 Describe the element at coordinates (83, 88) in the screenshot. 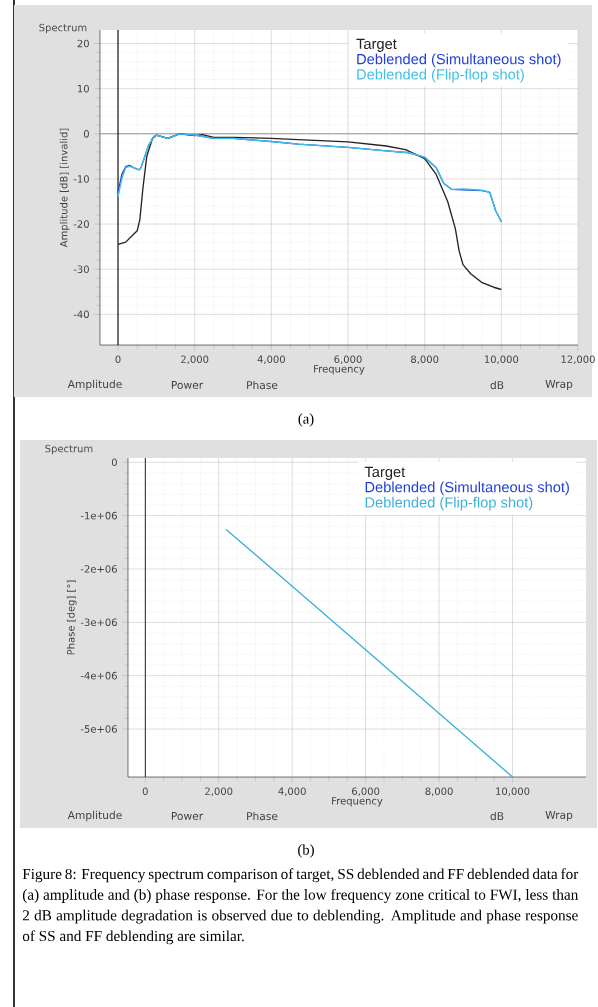

I see `y-tick-label: 10` at that location.